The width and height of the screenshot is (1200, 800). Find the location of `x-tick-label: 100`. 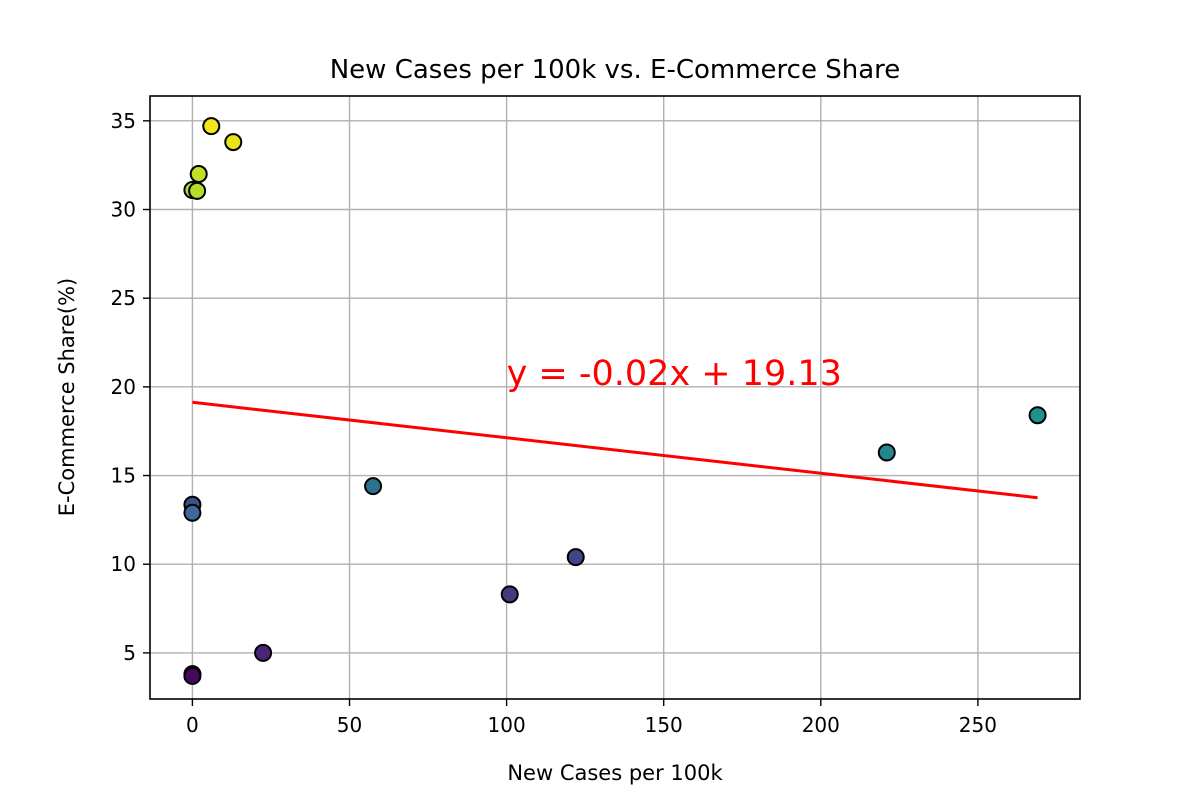

x-tick-label: 100 is located at coordinates (507, 725).